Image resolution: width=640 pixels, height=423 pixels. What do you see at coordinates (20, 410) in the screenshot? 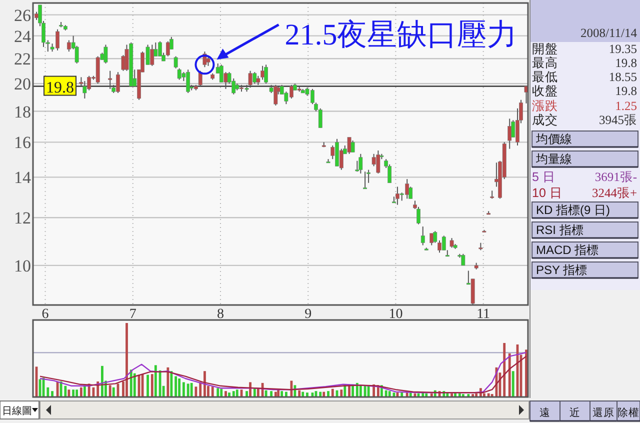
I see `dropdown: 日線圖` at bounding box center [20, 410].